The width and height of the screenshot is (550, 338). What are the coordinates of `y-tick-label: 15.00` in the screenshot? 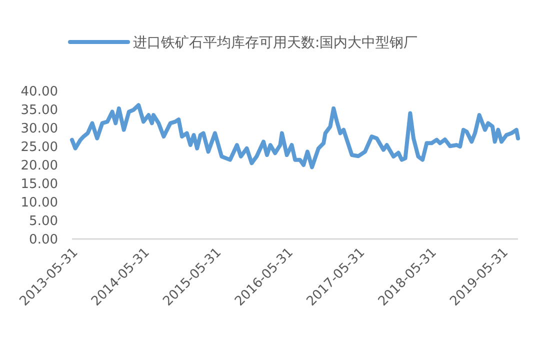 It's located at (39, 184).